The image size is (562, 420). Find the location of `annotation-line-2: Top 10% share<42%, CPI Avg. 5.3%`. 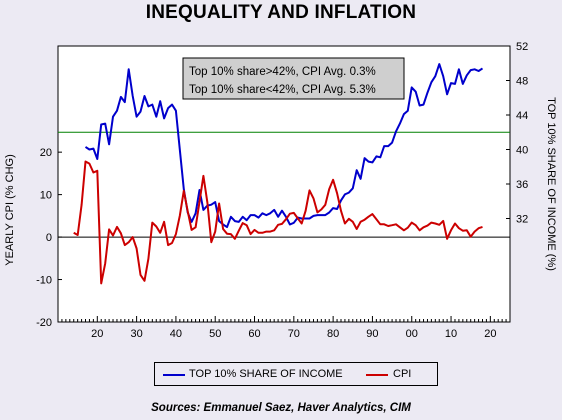

annotation-line-2: Top 10% share<42%, CPI Avg. 5.3% is located at coordinates (282, 90).